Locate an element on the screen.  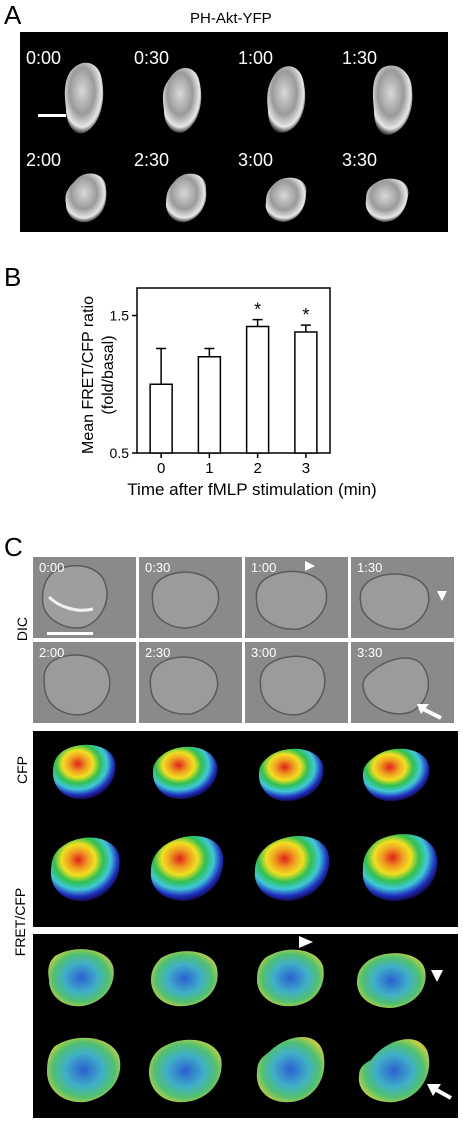
time-c-8: 3:30 is located at coordinates (370, 652).